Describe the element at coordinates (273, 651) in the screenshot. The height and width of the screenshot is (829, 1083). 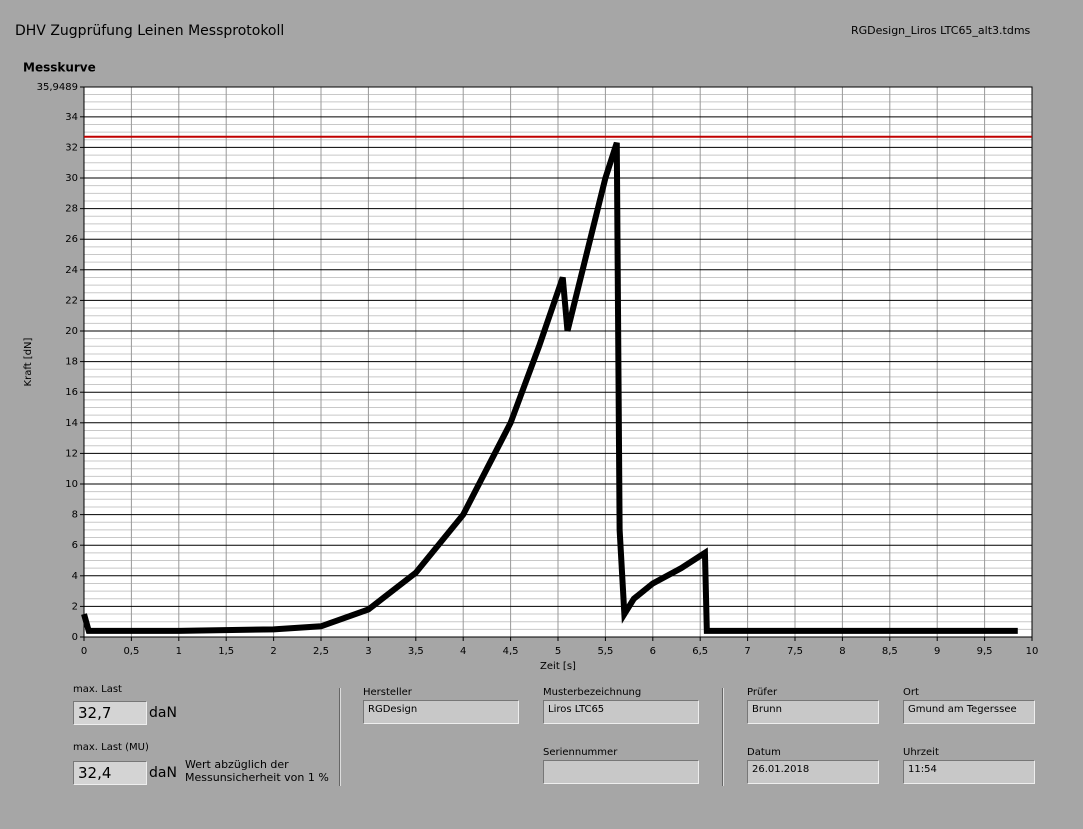
I see `x-tick-label: 2` at that location.